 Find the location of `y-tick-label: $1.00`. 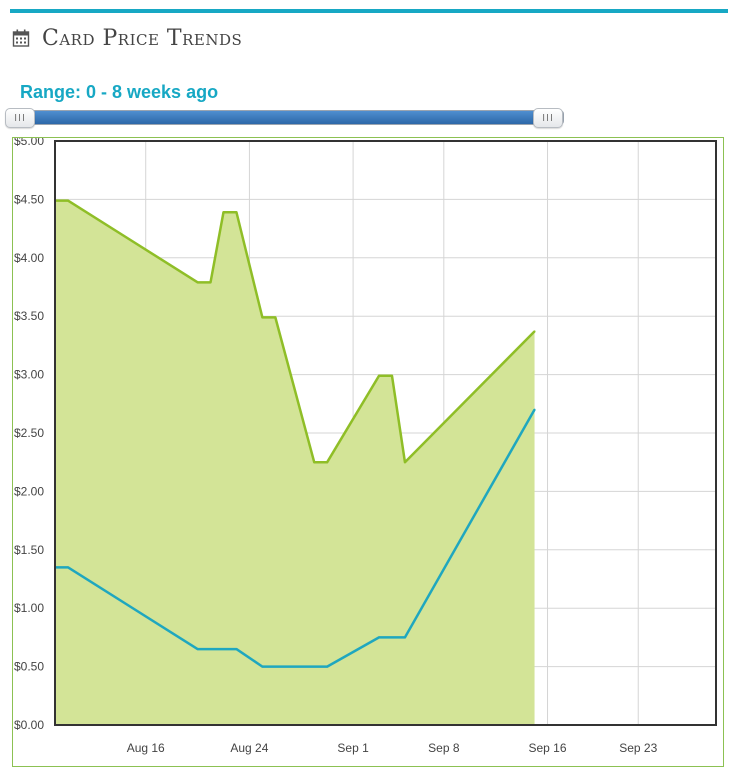

y-tick-label: $1.00 is located at coordinates (29, 608).